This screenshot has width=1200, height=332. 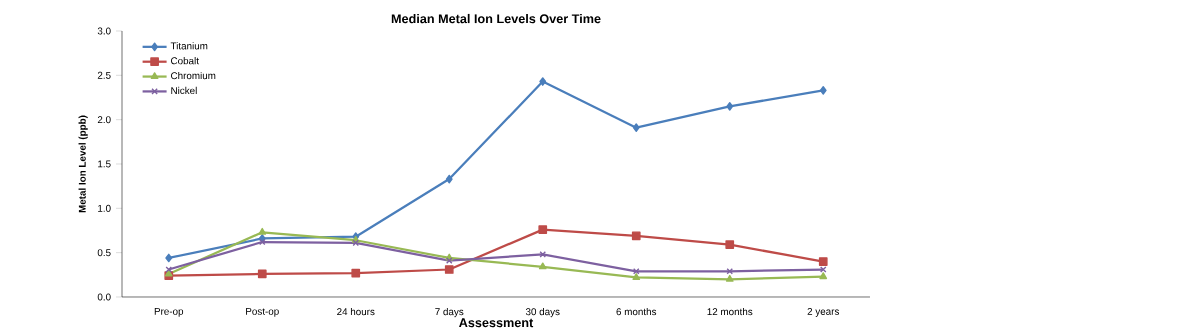 What do you see at coordinates (496, 18) in the screenshot?
I see `chart-title: Median Metal Ion Levels Over Time` at bounding box center [496, 18].